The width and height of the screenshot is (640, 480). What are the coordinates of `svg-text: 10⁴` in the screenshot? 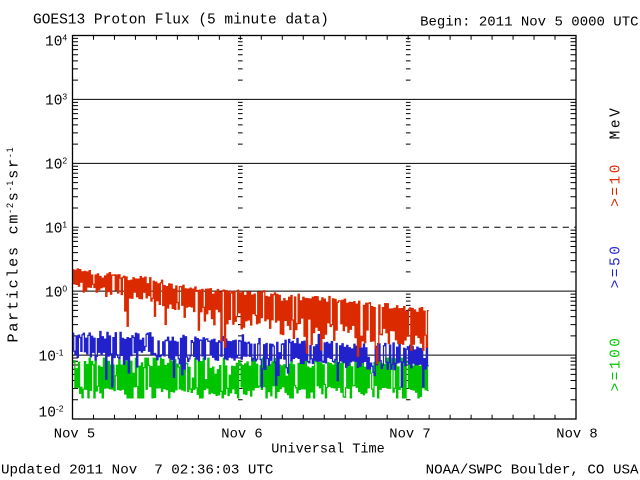 It's located at (56, 41).